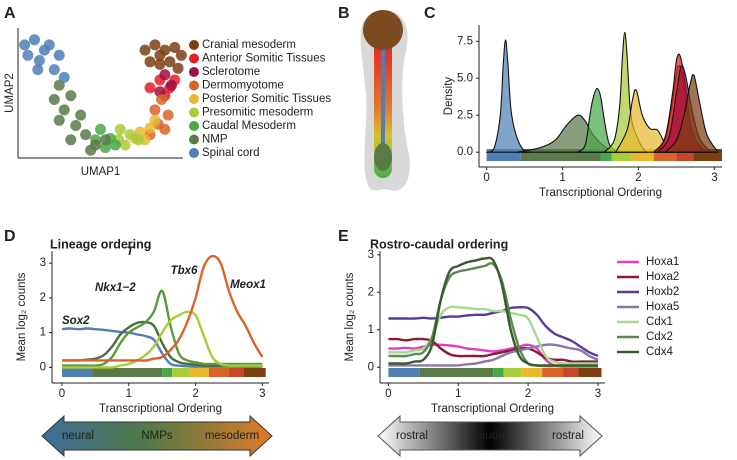  I want to click on rostro-caudal-arrow, so click(490, 436).